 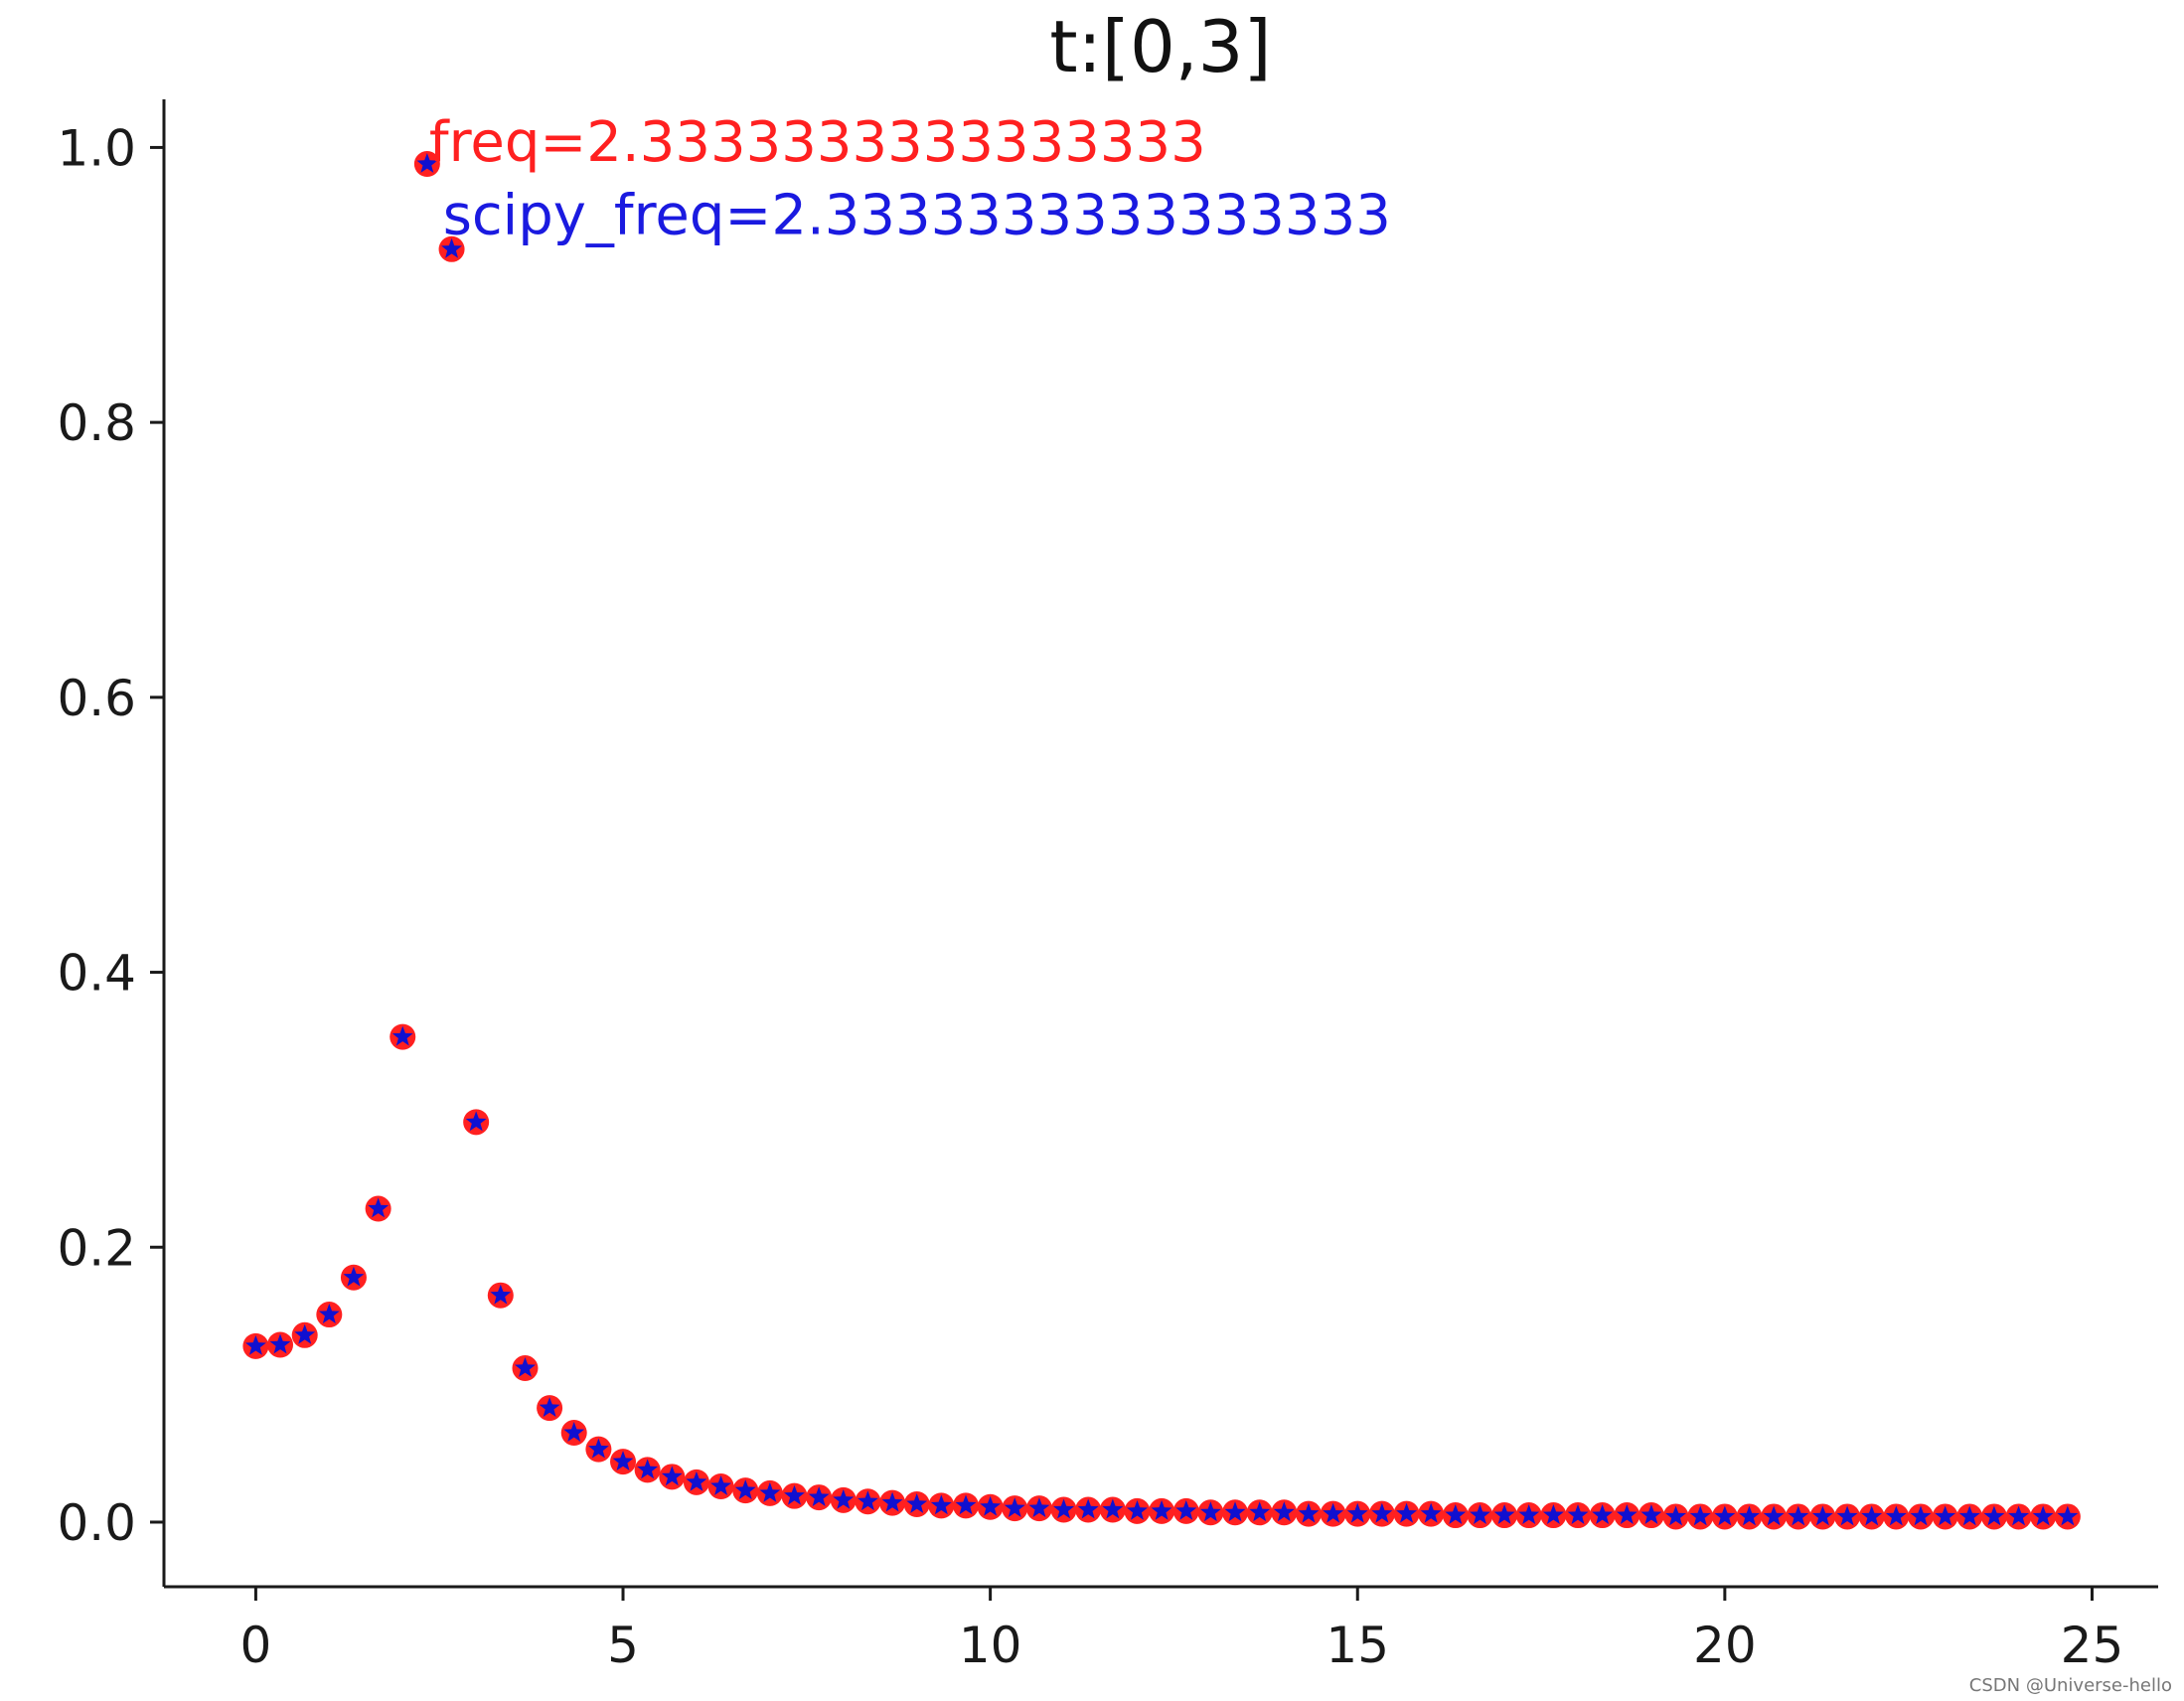 I want to click on annotation-scipy-freq: scipy_freq=2.3333333333333333, so click(x=917, y=215).